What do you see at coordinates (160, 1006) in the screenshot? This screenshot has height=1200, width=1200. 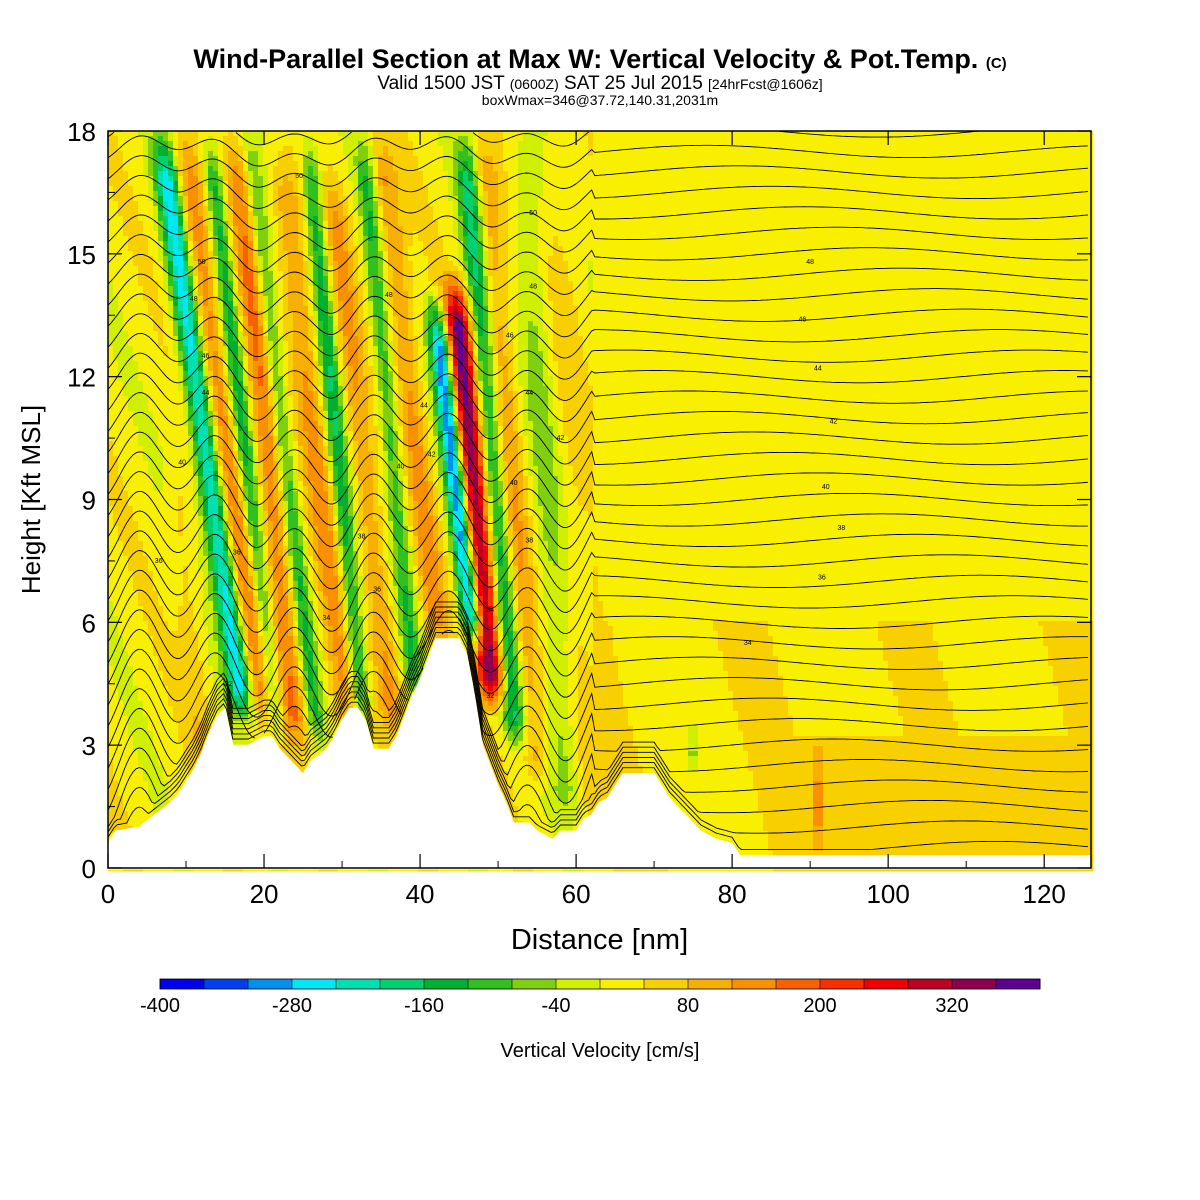 I see `colorbar-tick-label: -400` at bounding box center [160, 1006].